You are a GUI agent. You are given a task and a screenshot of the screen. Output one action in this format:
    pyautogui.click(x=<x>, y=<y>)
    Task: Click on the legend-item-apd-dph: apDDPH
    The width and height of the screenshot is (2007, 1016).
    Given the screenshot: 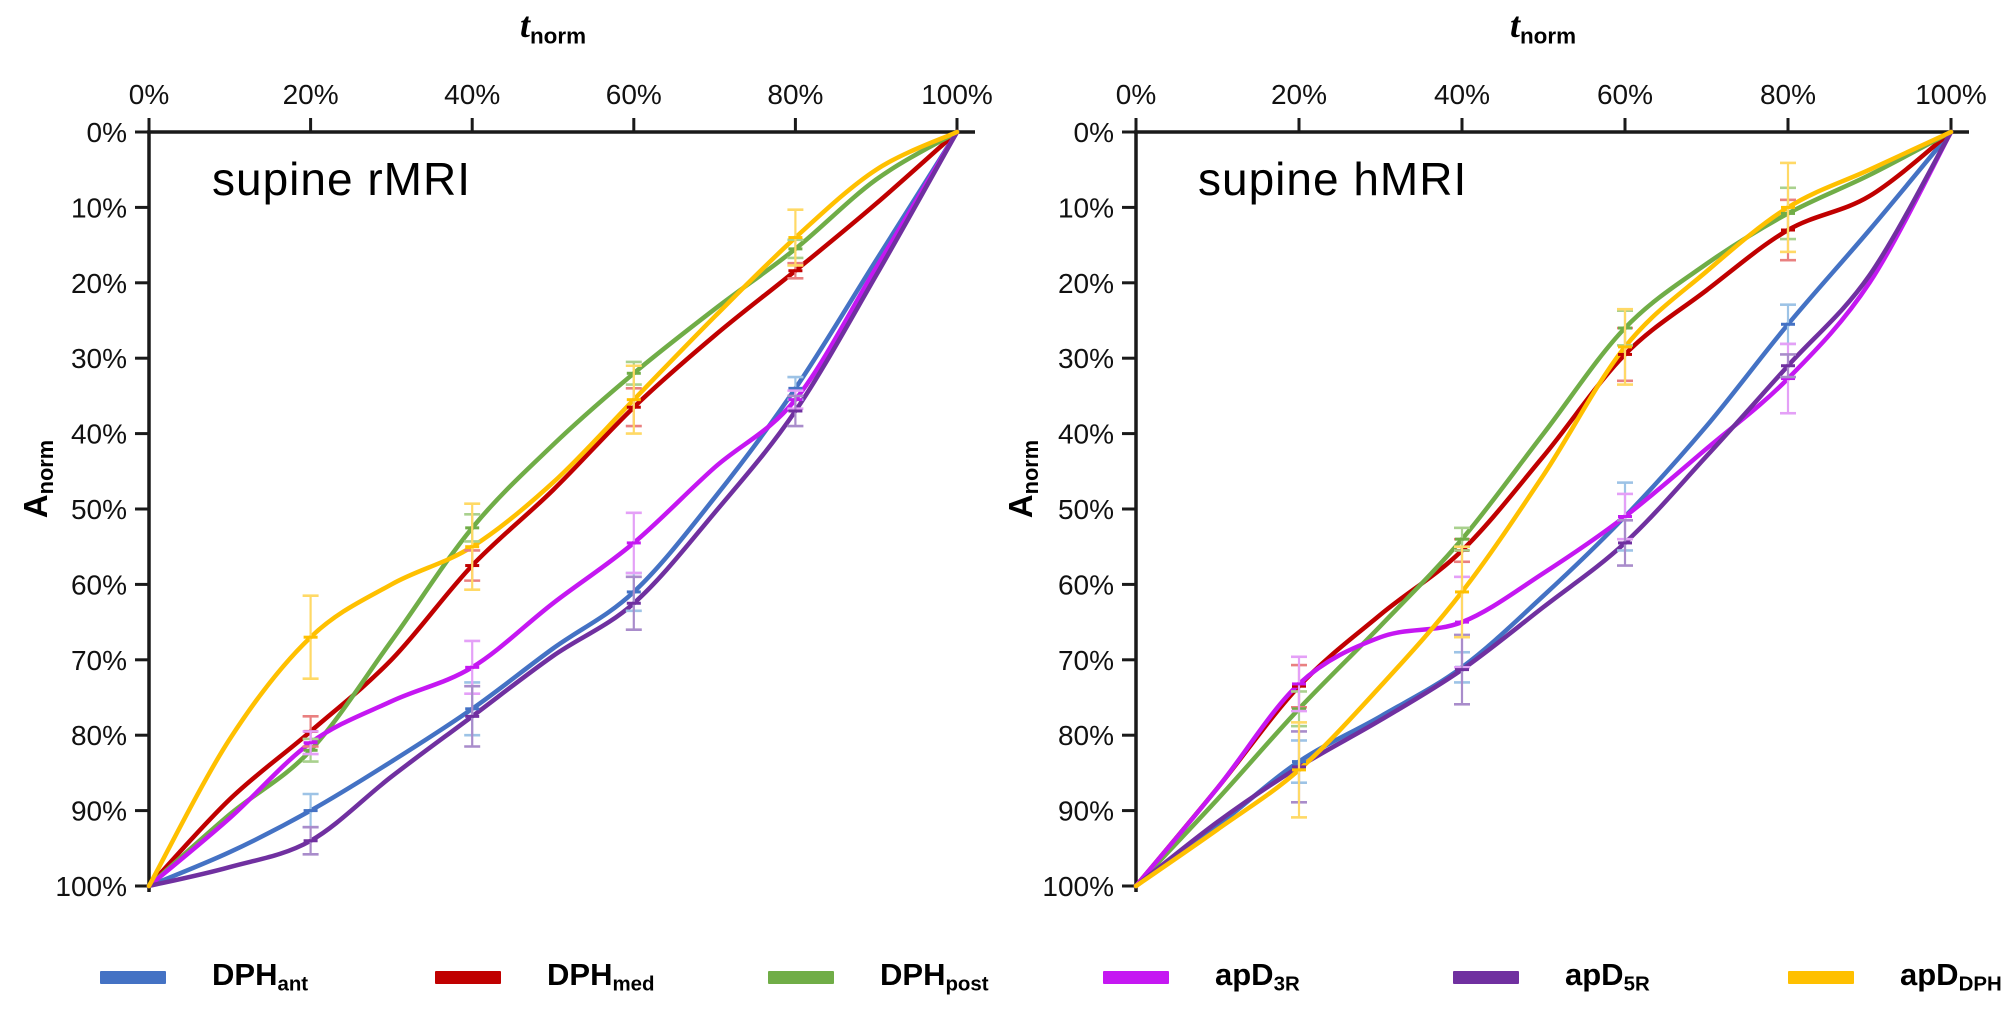 What is the action you would take?
    pyautogui.click(x=1895, y=977)
    